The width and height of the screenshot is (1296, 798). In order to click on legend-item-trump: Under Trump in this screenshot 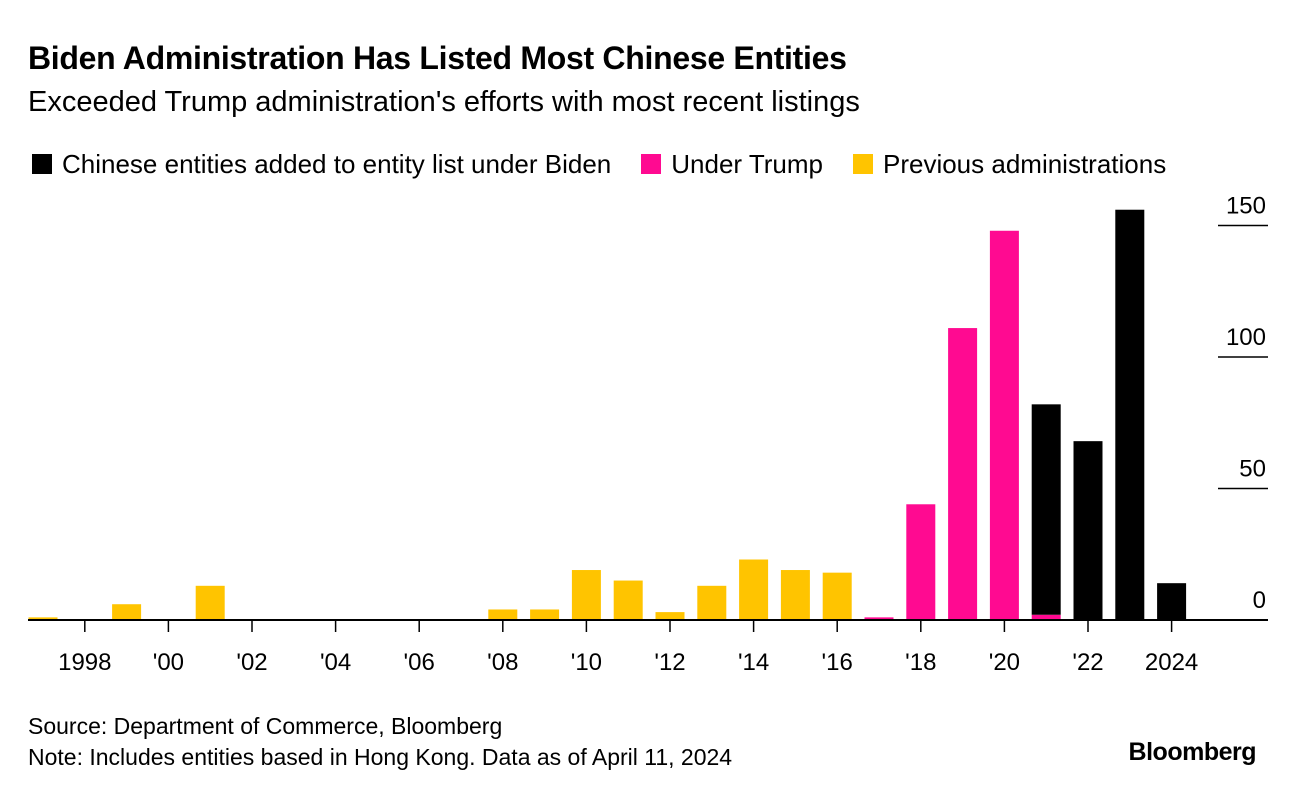, I will do `click(732, 164)`.